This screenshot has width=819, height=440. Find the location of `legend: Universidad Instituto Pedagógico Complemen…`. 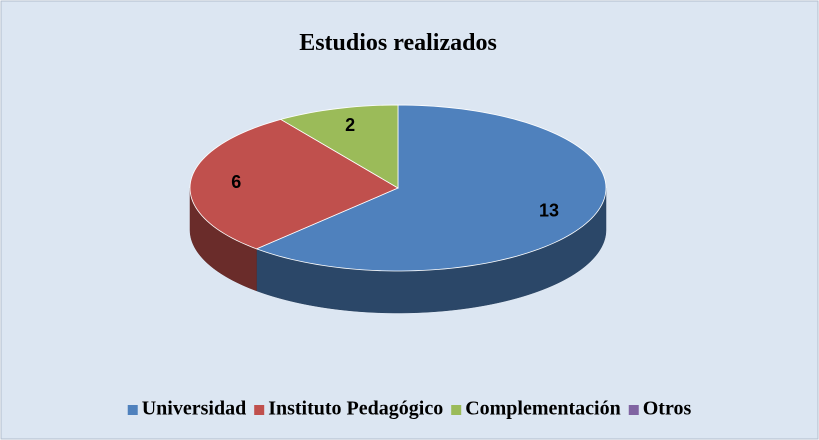

legend: Universidad Instituto Pedagógico Complemen… is located at coordinates (409, 409).